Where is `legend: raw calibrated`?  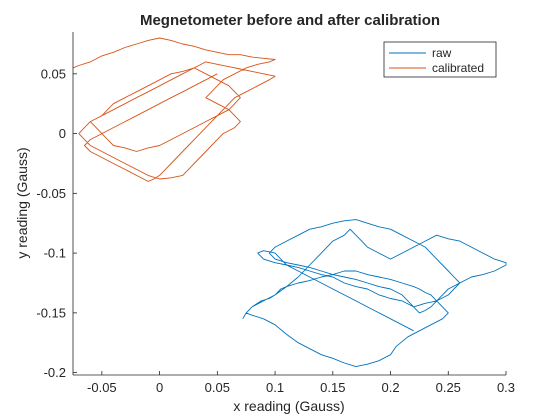 legend: raw calibrated is located at coordinates (440, 59).